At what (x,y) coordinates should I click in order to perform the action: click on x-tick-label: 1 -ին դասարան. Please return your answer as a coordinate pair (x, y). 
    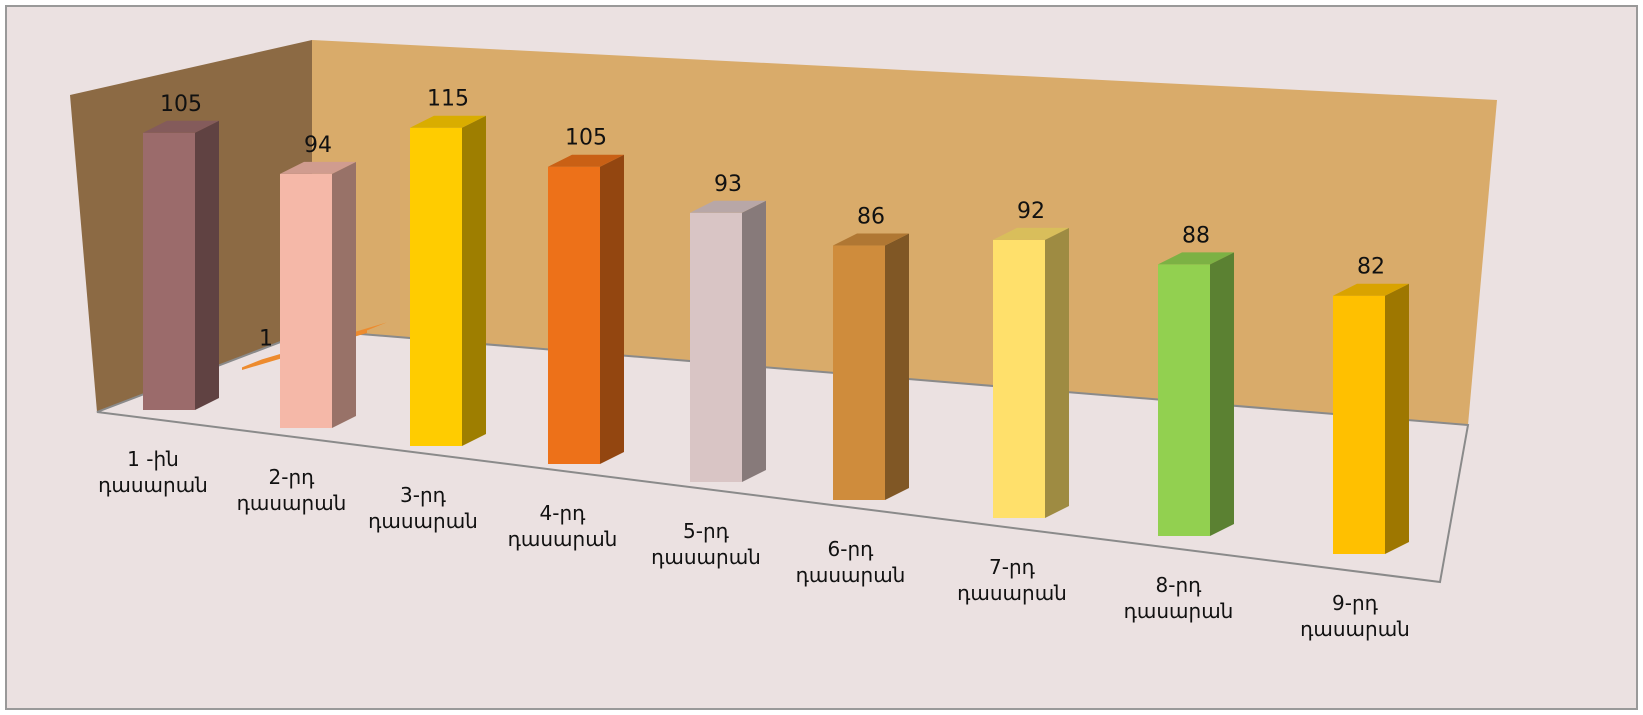
    Looking at the image, I should click on (153, 472).